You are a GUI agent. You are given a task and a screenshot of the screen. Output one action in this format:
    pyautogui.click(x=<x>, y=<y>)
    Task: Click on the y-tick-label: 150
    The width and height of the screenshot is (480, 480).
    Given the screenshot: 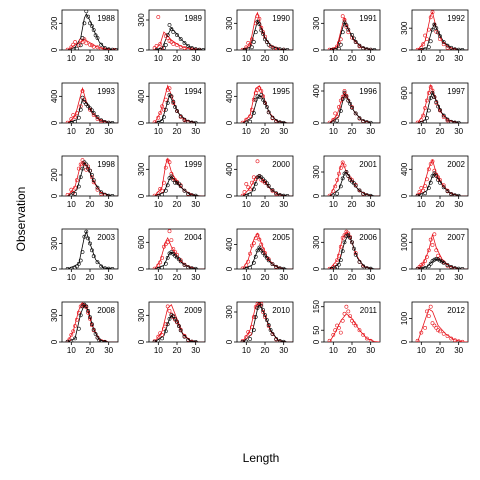 What is the action you would take?
    pyautogui.click(x=316, y=306)
    